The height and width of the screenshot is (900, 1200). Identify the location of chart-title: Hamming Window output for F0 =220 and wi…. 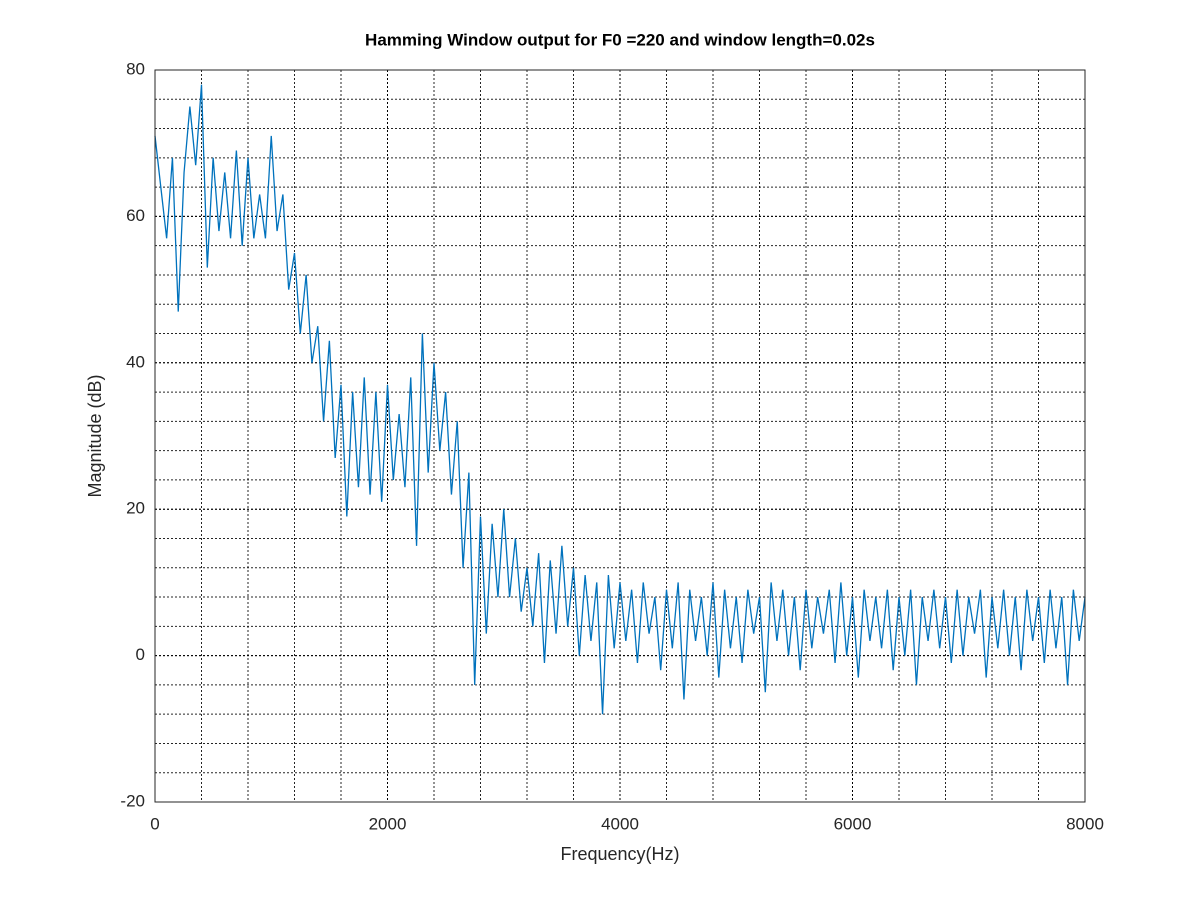
(620, 39).